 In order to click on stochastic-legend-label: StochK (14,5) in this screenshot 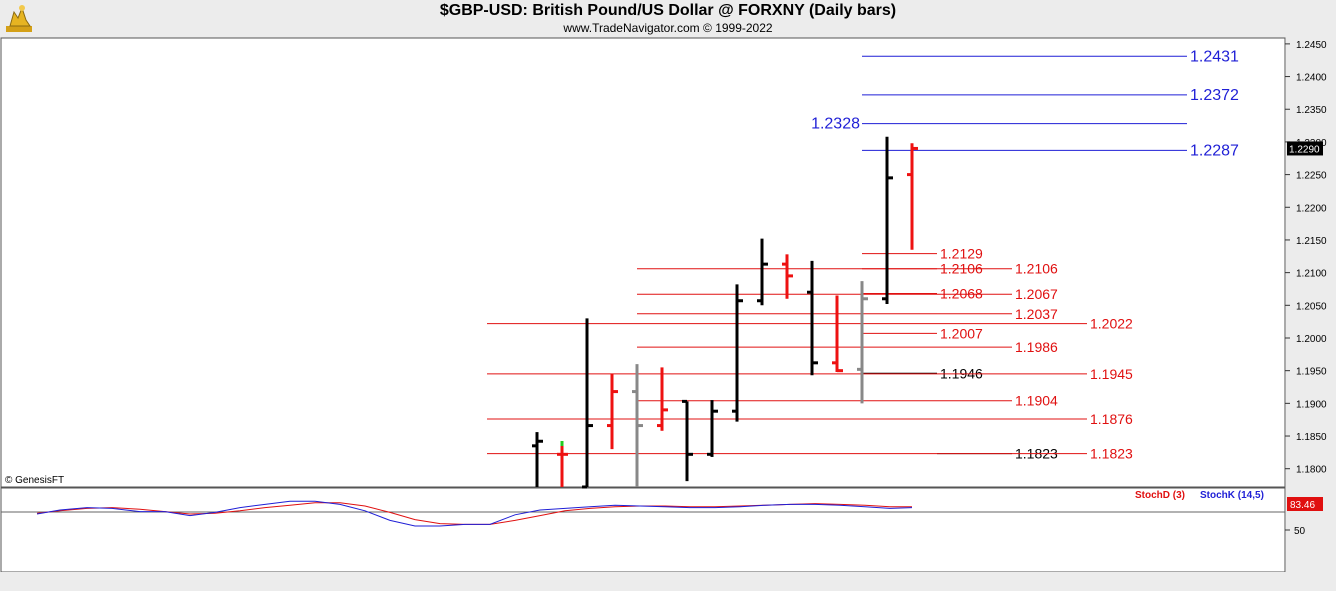, I will do `click(1232, 495)`.